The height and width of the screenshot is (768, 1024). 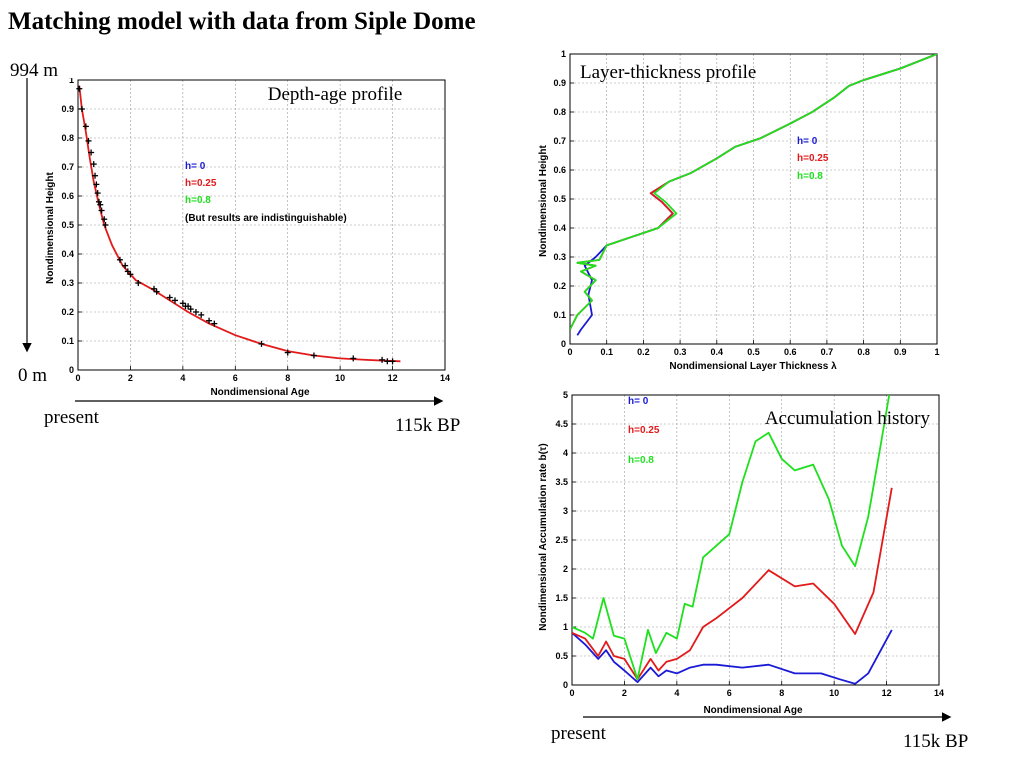 I want to click on y-tick-label: 3.5, so click(x=561, y=482).